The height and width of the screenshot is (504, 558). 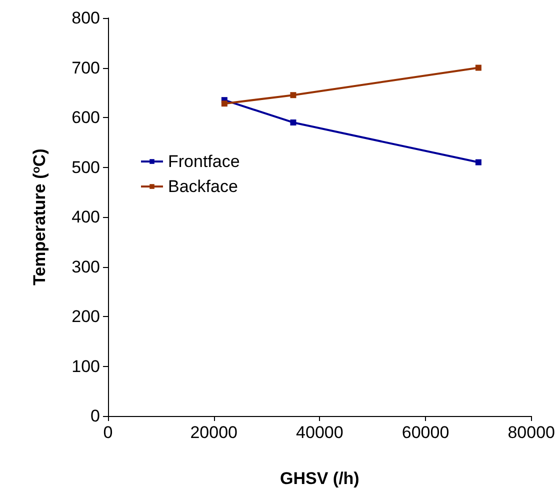 What do you see at coordinates (86, 366) in the screenshot?
I see `y-tick-label: 100` at bounding box center [86, 366].